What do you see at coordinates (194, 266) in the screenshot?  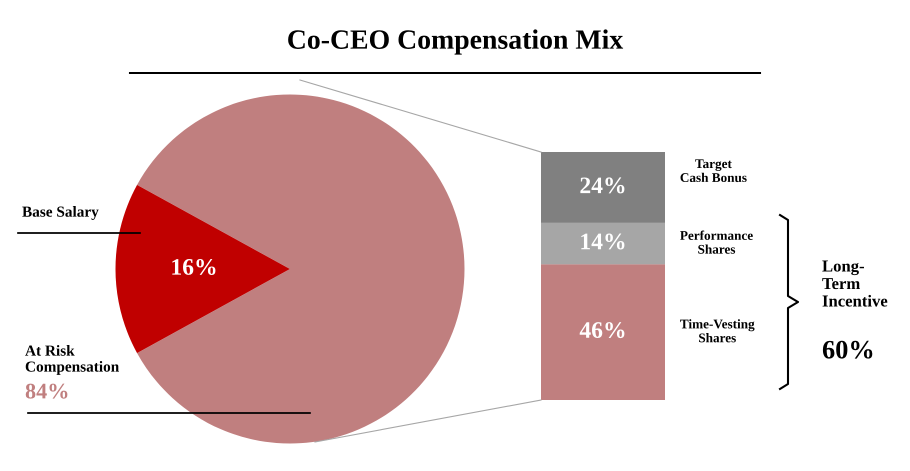 I see `data-label: 16%` at bounding box center [194, 266].